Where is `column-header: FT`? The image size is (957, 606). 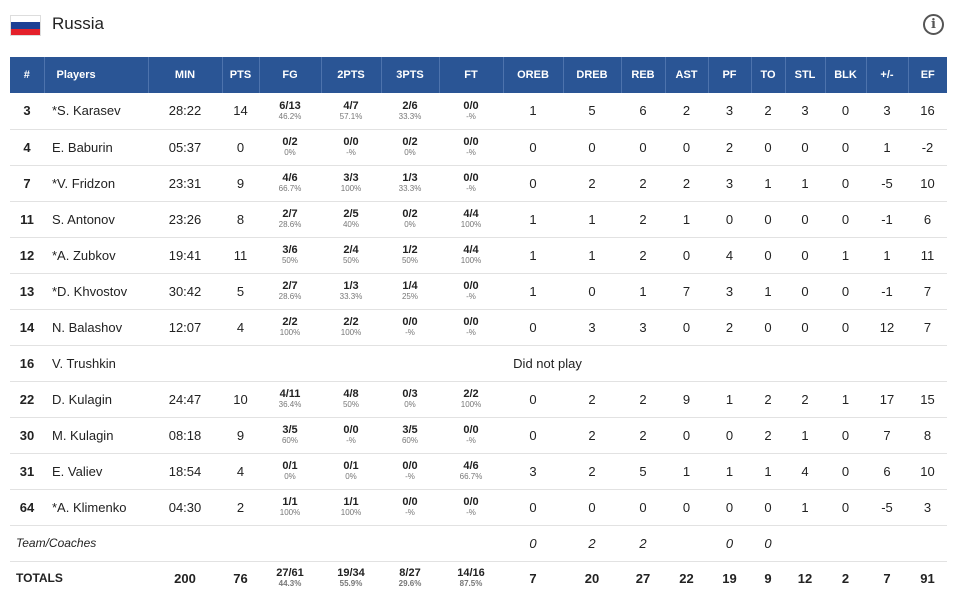
column-header: FT is located at coordinates (471, 75).